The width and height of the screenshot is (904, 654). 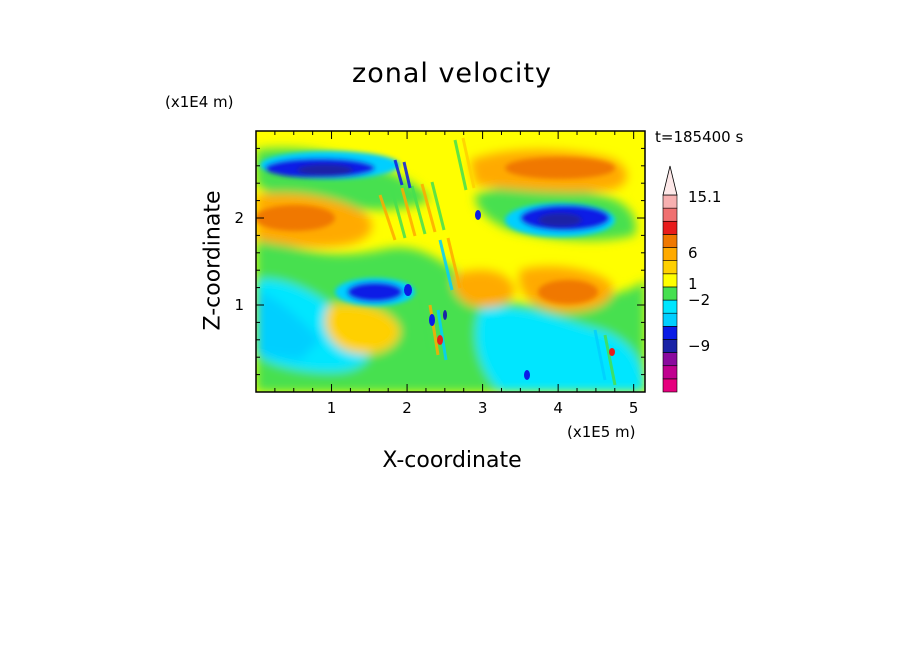 I want to click on colorbar-extend-arrow, so click(x=670, y=180).